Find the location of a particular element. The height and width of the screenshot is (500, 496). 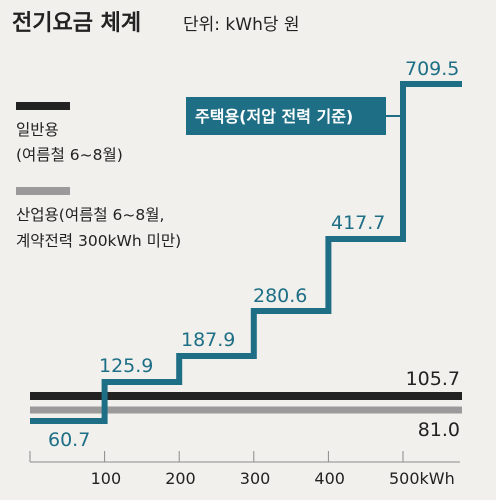

residential-callout-label: 주택용(저압 전력 기준) is located at coordinates (274, 116).